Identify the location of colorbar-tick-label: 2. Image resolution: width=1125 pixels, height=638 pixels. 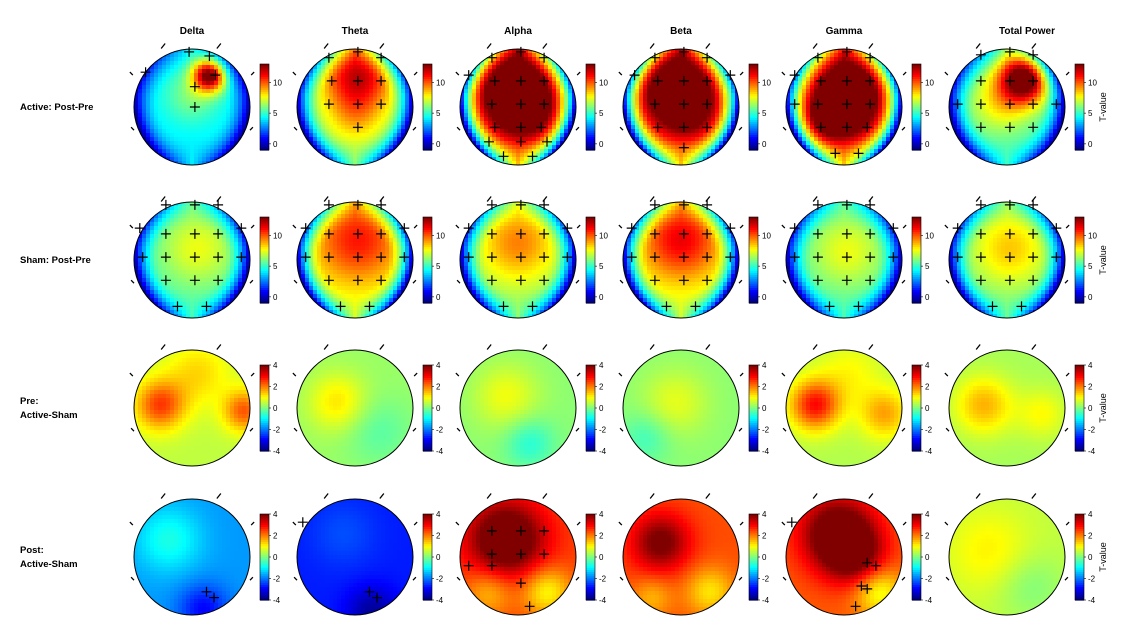
(927, 536).